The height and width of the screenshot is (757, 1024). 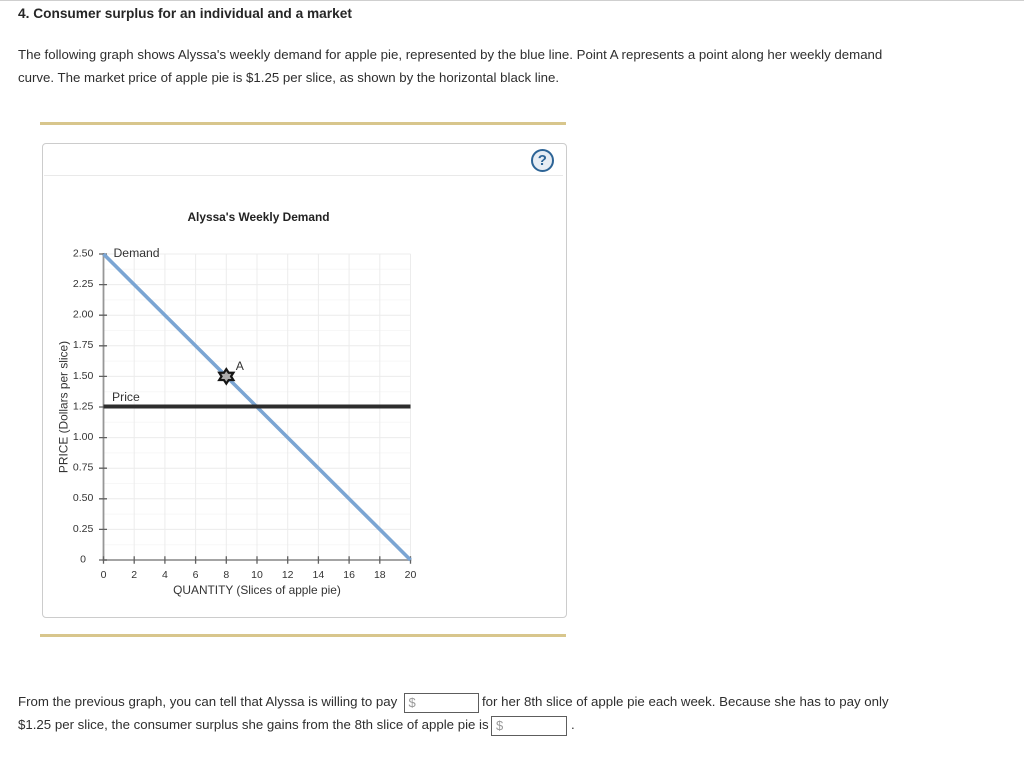 What do you see at coordinates (82, 467) in the screenshot?
I see `svg-text: 0.75` at bounding box center [82, 467].